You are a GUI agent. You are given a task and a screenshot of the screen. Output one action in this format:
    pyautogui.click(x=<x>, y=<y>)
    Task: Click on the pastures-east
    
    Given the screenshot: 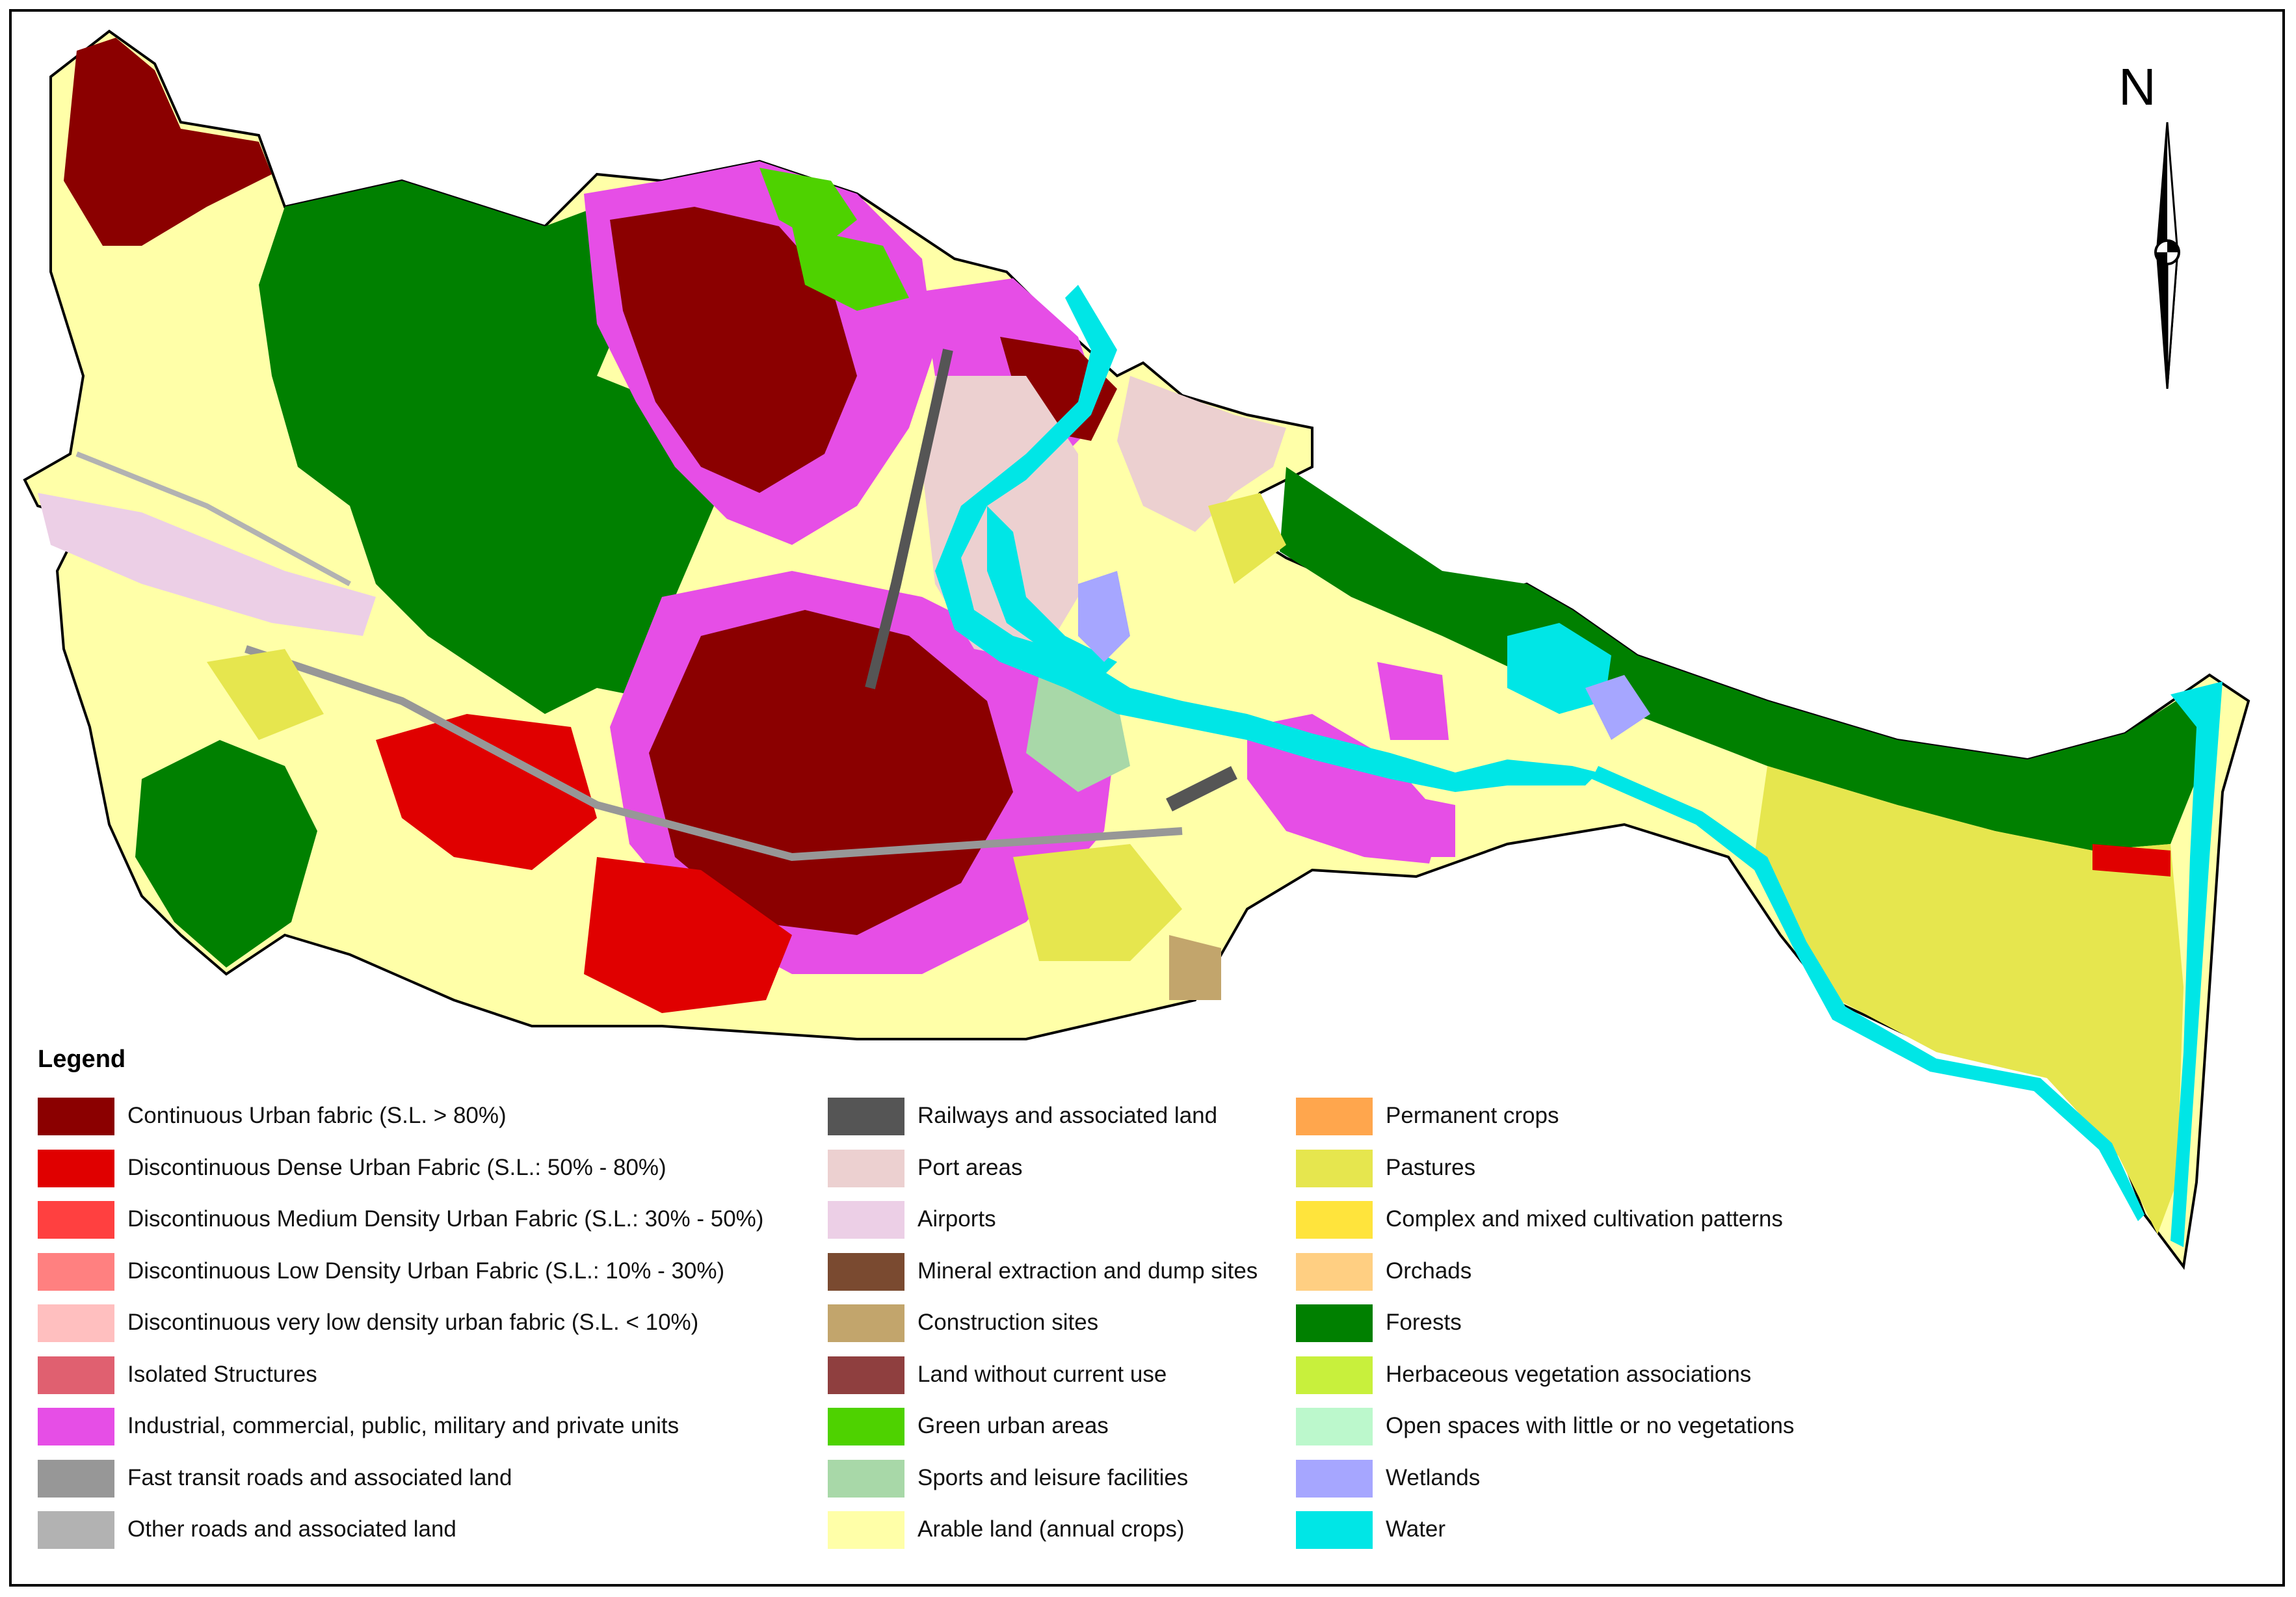 What is the action you would take?
    pyautogui.click(x=1969, y=1000)
    